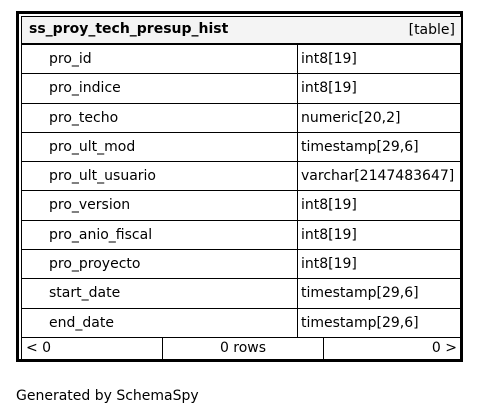 The width and height of the screenshot is (479, 417). Describe the element at coordinates (159, 293) in the screenshot. I see `column-name: start_date` at that location.